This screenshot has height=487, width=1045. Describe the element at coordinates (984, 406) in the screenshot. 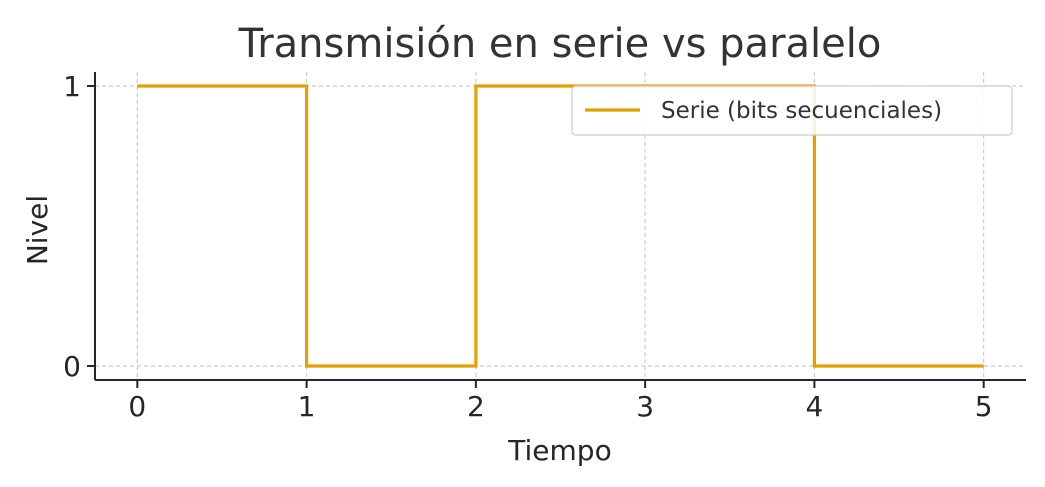

I see `x-tick-label: 5` at that location.